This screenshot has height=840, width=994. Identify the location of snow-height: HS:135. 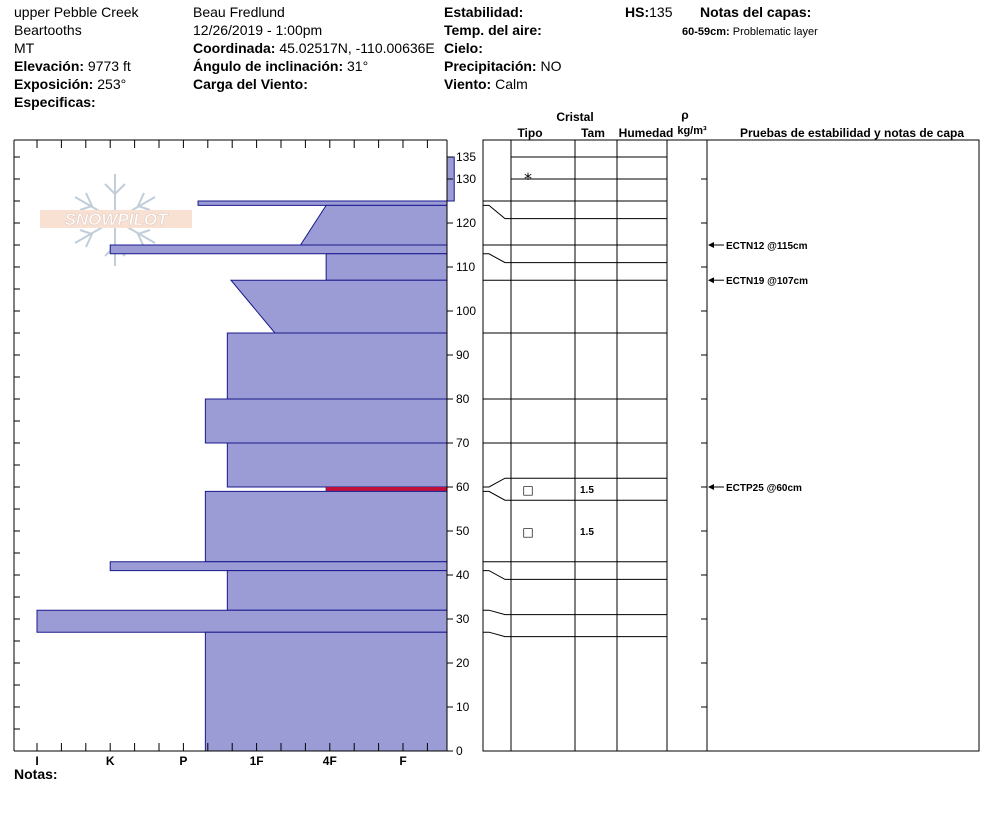
(649, 12).